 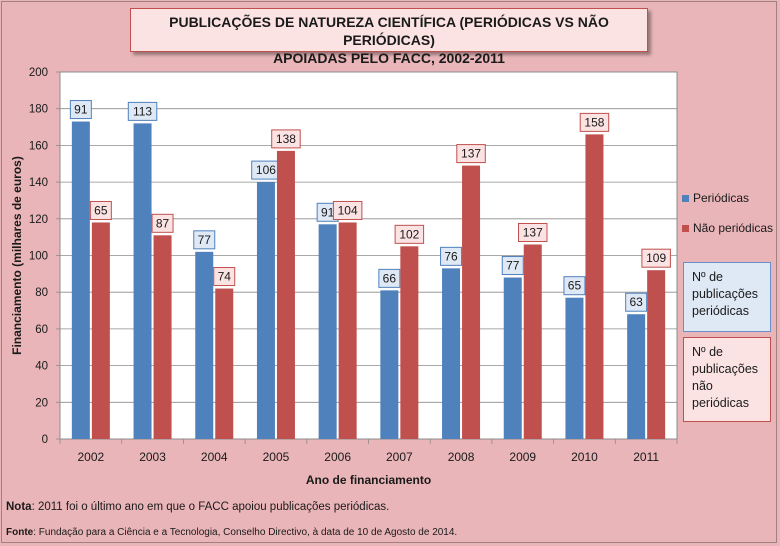 I want to click on y-tick-label: 0, so click(x=45, y=440).